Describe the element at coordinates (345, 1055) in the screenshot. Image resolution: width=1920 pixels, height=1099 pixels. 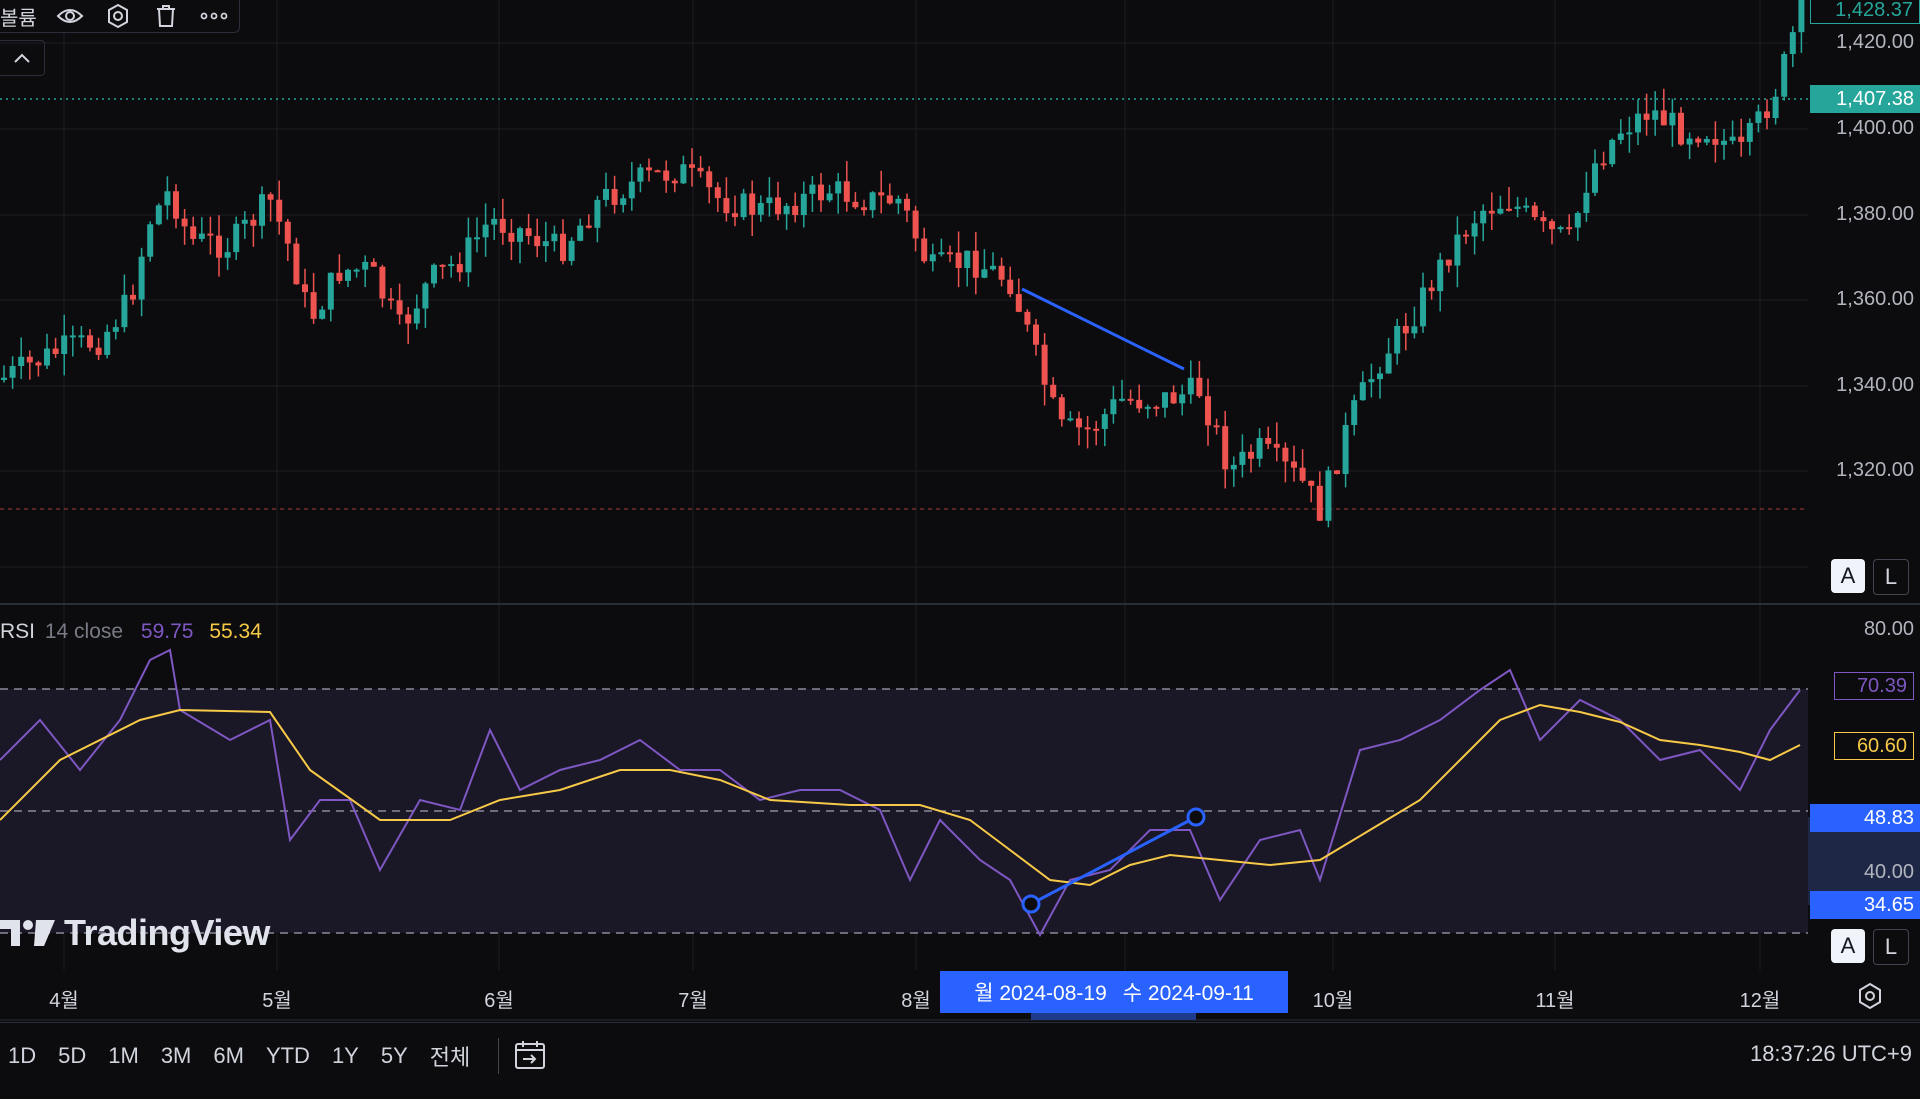
I see `period-1y: 1Y` at that location.